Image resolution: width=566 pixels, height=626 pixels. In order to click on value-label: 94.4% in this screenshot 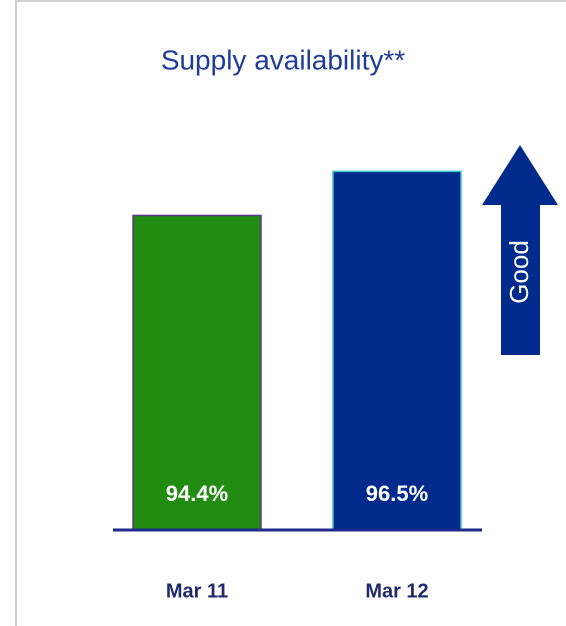, I will do `click(197, 493)`.